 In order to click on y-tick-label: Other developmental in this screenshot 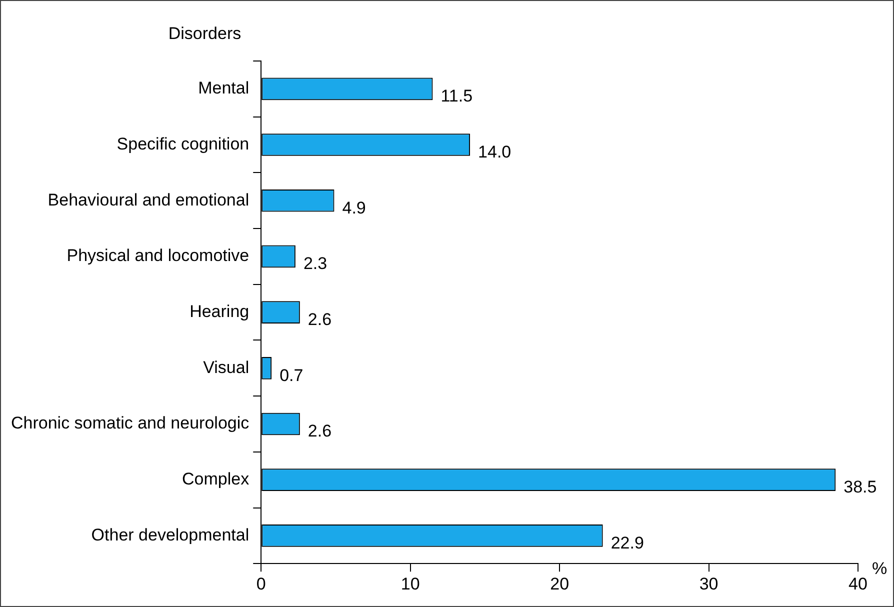, I will do `click(170, 534)`.